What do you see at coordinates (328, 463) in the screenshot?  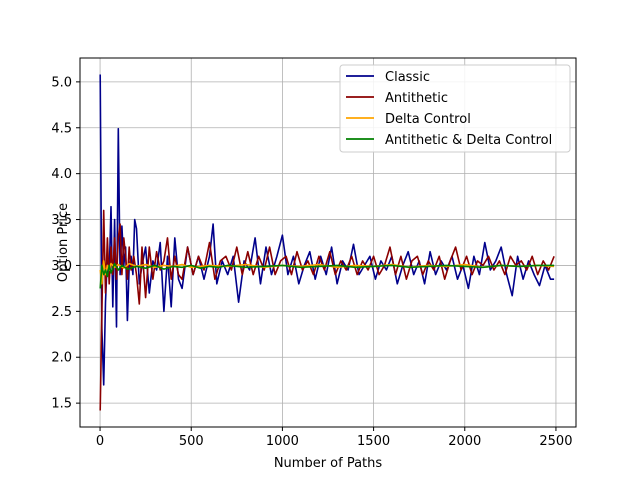 I see `x-axis-label: Number of Paths` at bounding box center [328, 463].